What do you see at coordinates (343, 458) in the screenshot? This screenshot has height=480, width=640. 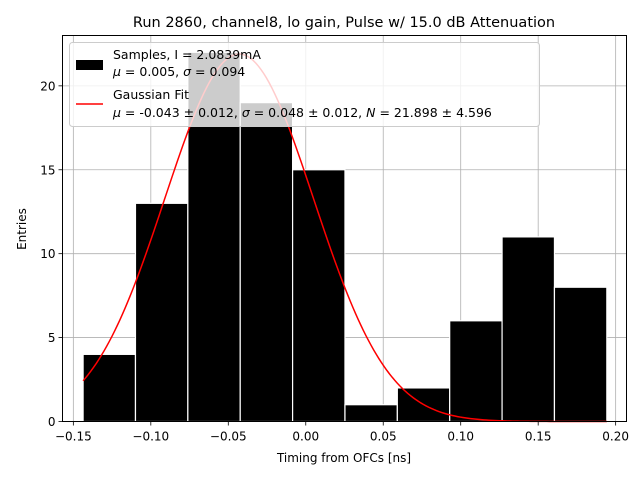 I see `x-axis-label: Timing from OFCs [ns]` at bounding box center [343, 458].